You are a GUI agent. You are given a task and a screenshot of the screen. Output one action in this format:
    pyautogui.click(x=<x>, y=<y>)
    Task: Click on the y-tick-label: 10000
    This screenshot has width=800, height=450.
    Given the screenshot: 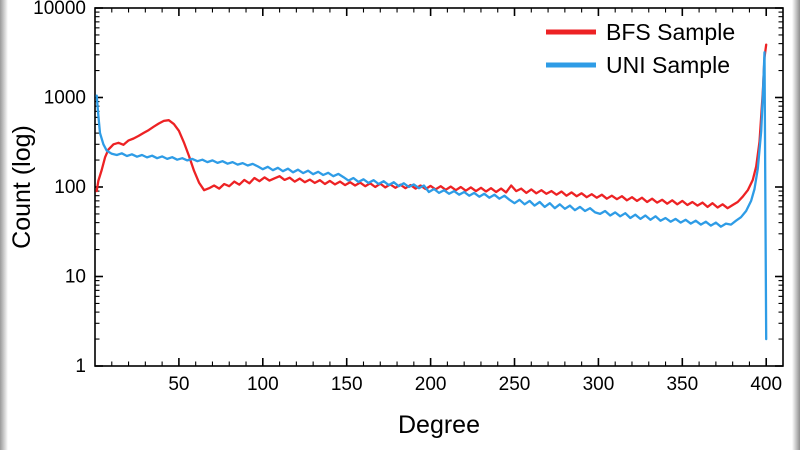 What is the action you would take?
    pyautogui.click(x=59, y=9)
    